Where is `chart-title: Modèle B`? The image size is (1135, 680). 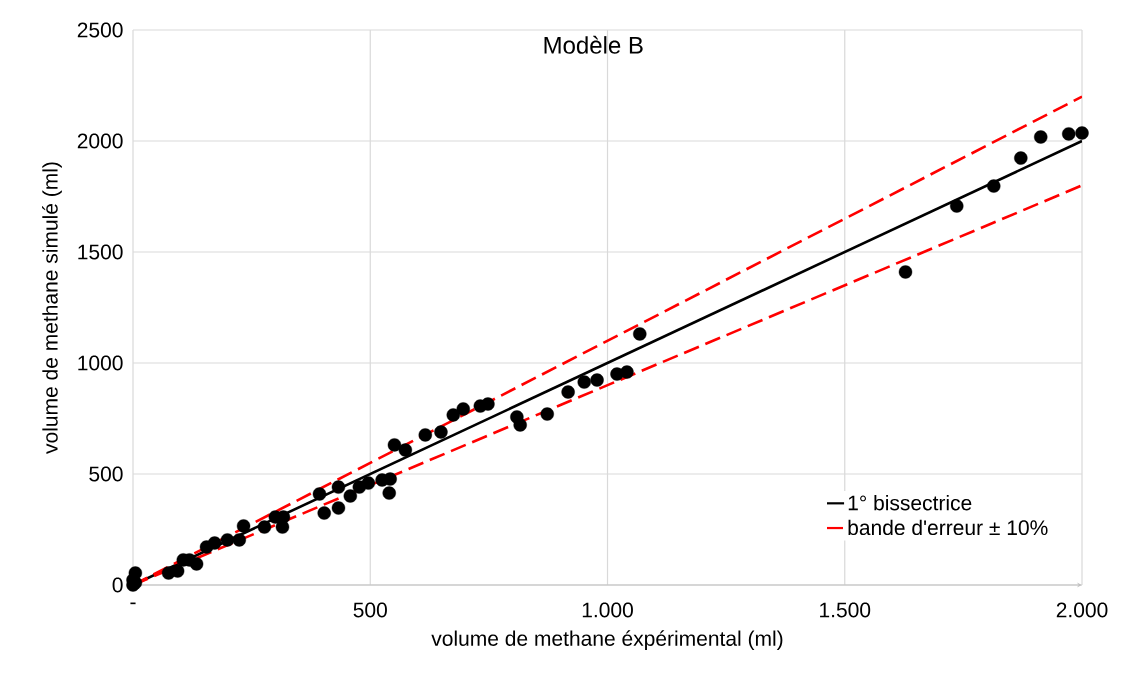
chart-title: Modèle B is located at coordinates (593, 44).